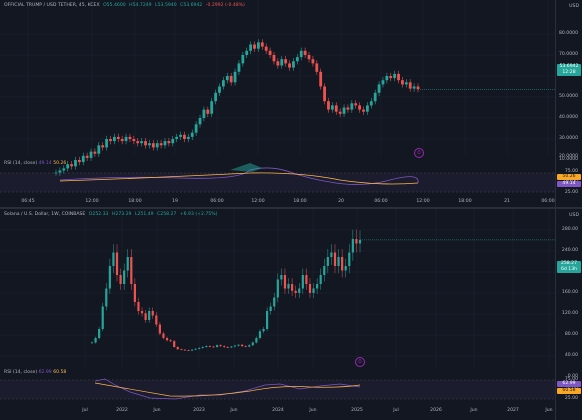  Describe the element at coordinates (569, 72) in the screenshot. I see `top-price-badge-time: 12:28` at that location.